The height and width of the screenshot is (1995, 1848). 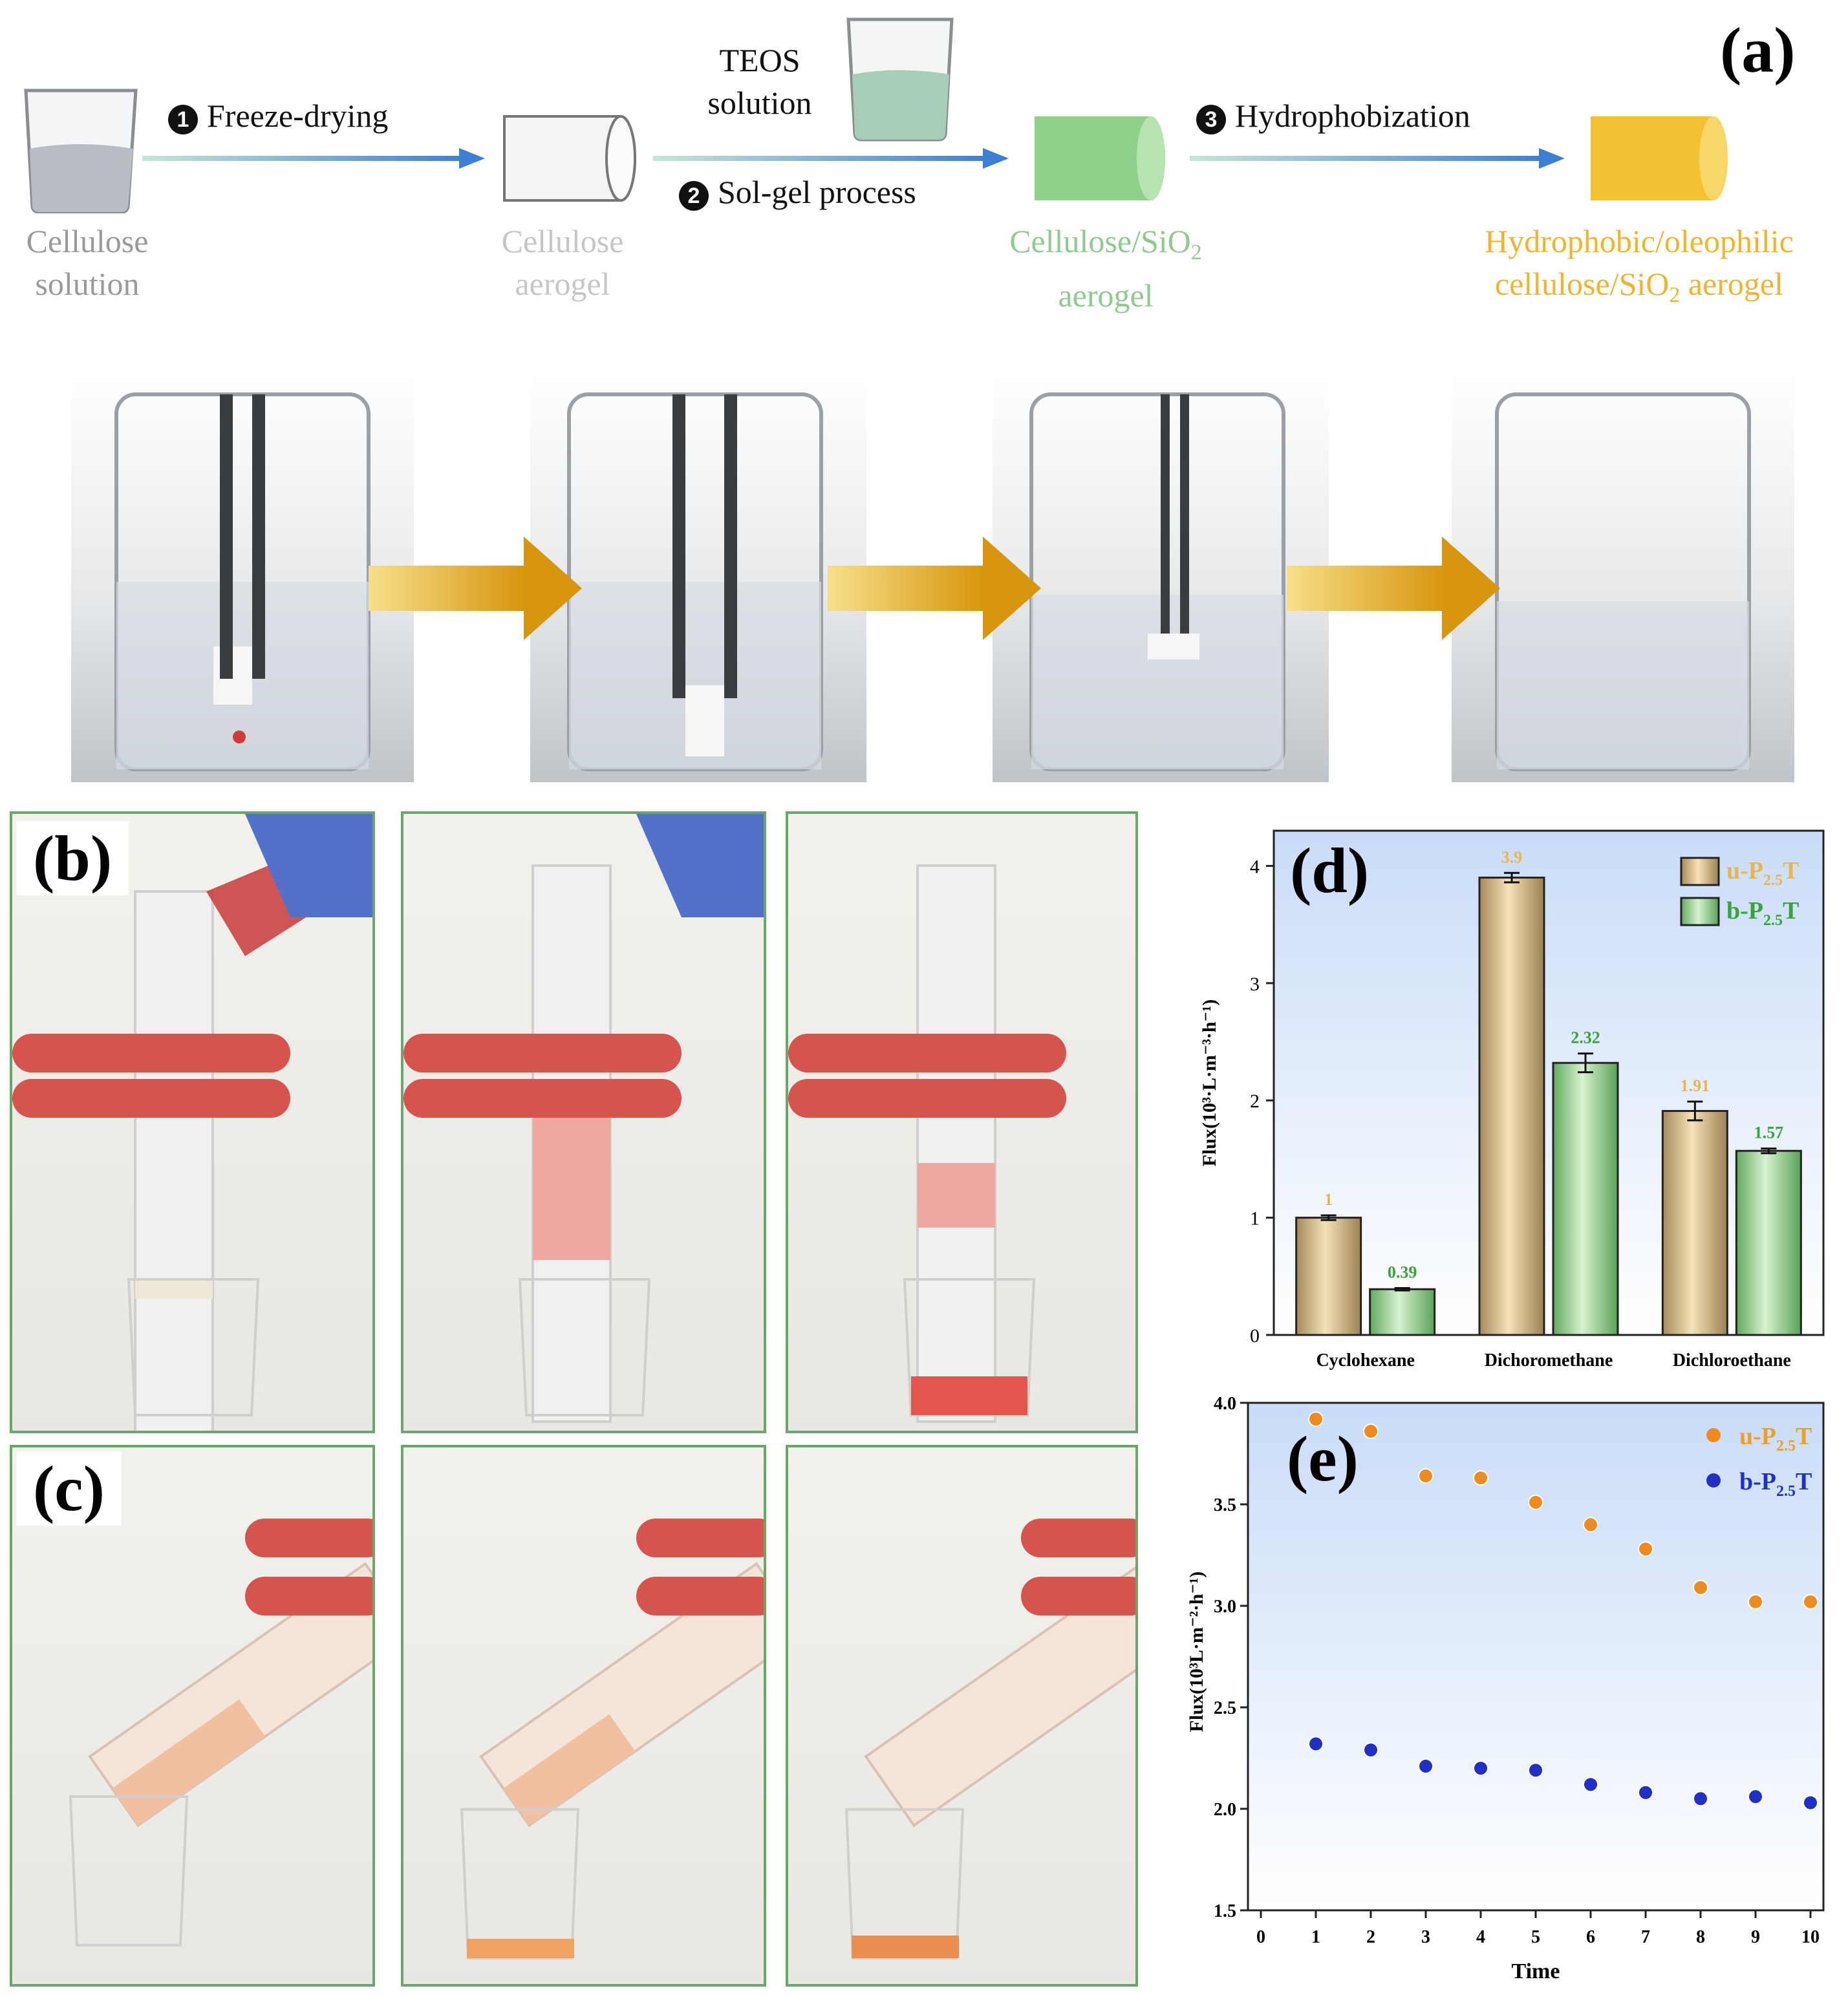 I want to click on chart-d-ylabel: Flux(10³·L·m⁻³·h⁻¹), so click(x=1209, y=1083).